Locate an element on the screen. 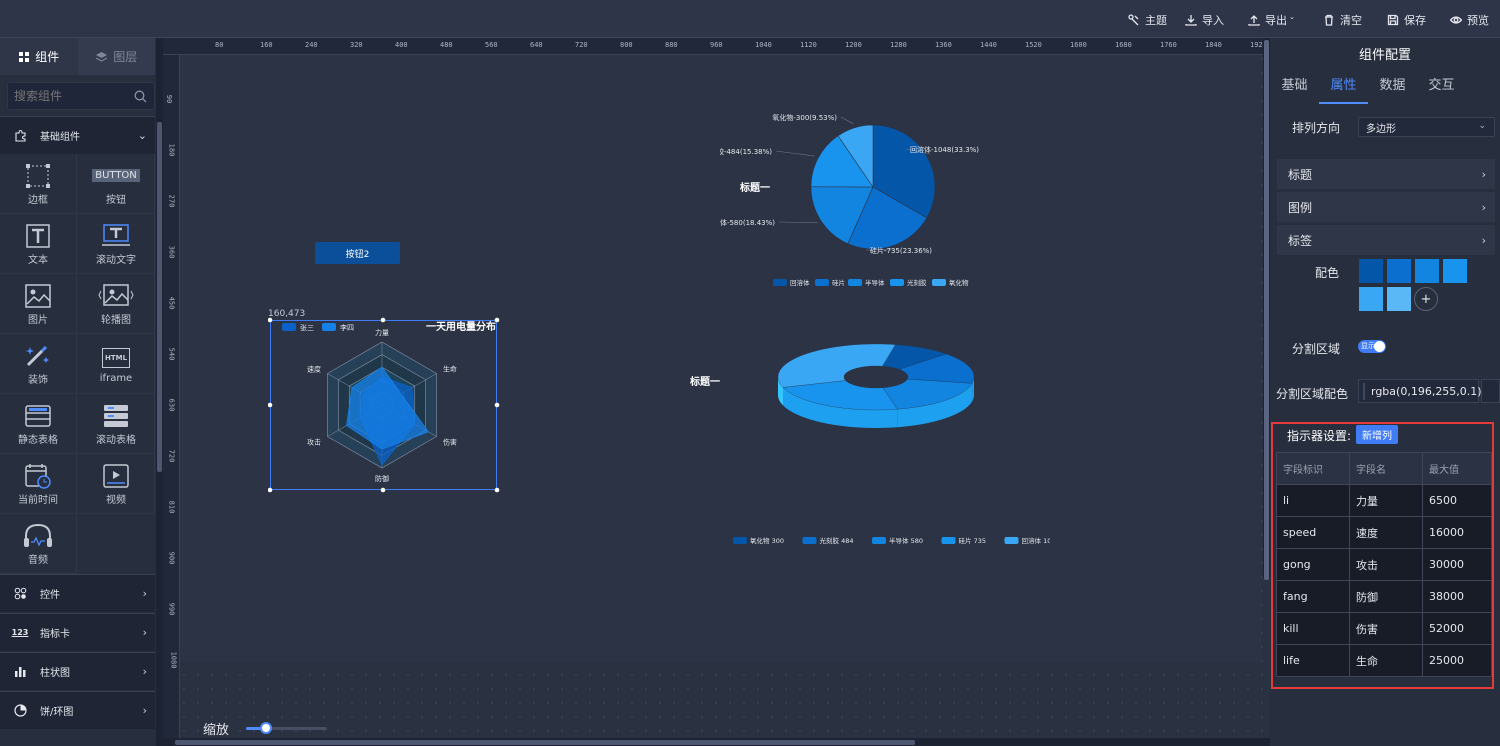 The width and height of the screenshot is (1500, 746). table-cell: 25000 is located at coordinates (1457, 660).